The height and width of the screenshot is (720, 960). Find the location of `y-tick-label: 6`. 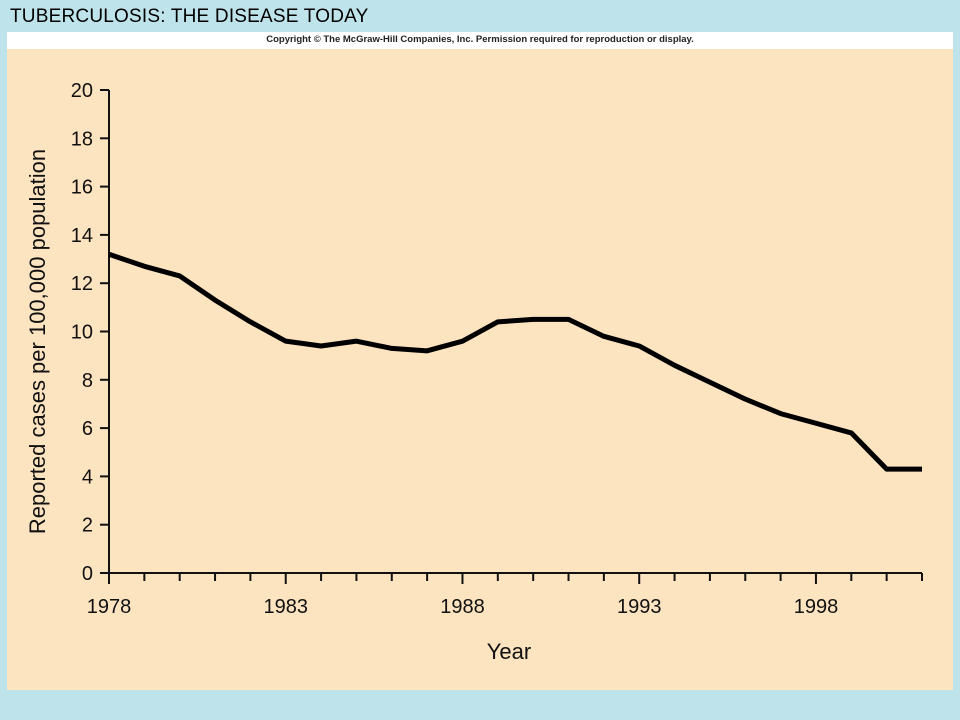

y-tick-label: 6 is located at coordinates (87, 429).